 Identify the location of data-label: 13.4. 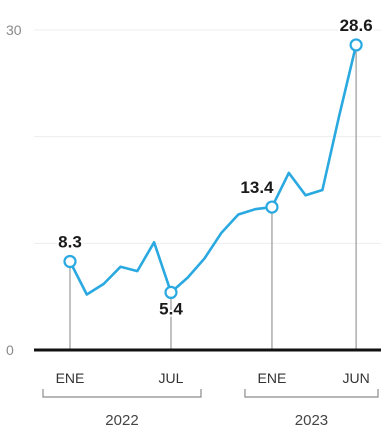
(257, 187).